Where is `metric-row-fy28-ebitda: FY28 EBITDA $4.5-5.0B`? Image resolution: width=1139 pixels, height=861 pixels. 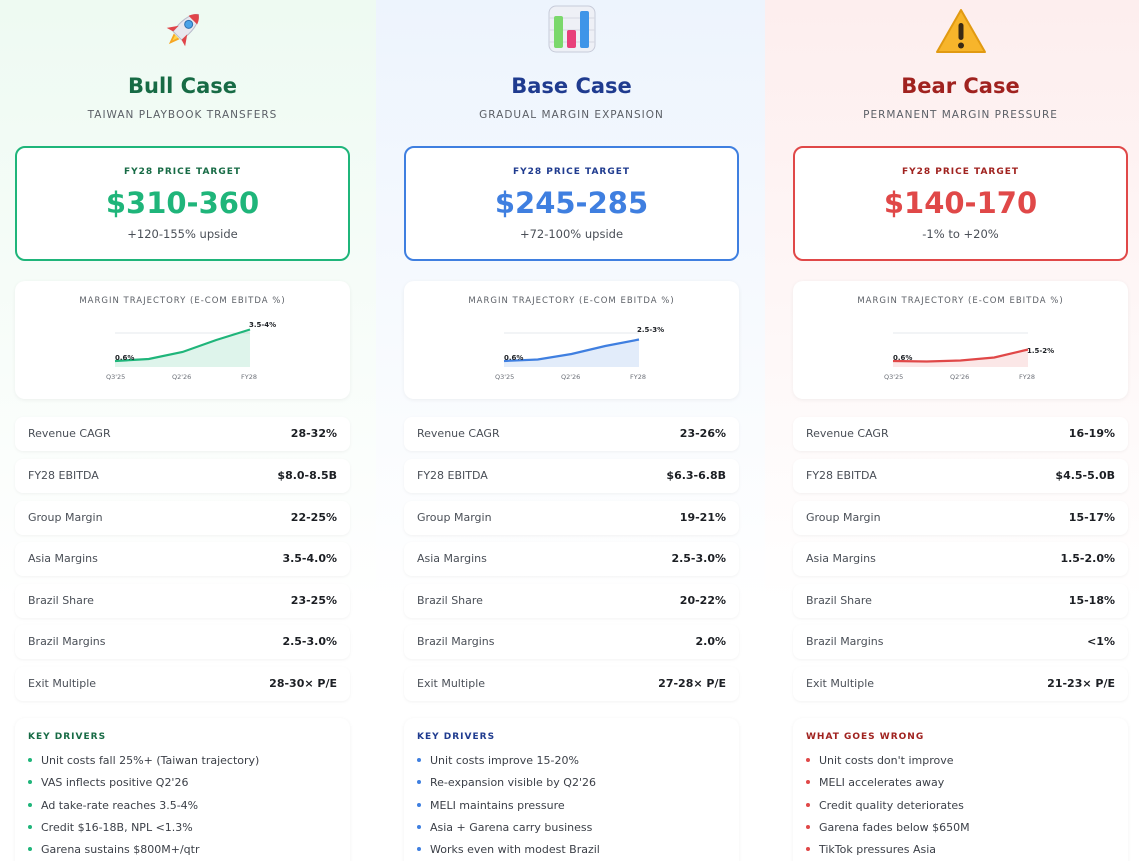 metric-row-fy28-ebitda: FY28 EBITDA $4.5-5.0B is located at coordinates (960, 476).